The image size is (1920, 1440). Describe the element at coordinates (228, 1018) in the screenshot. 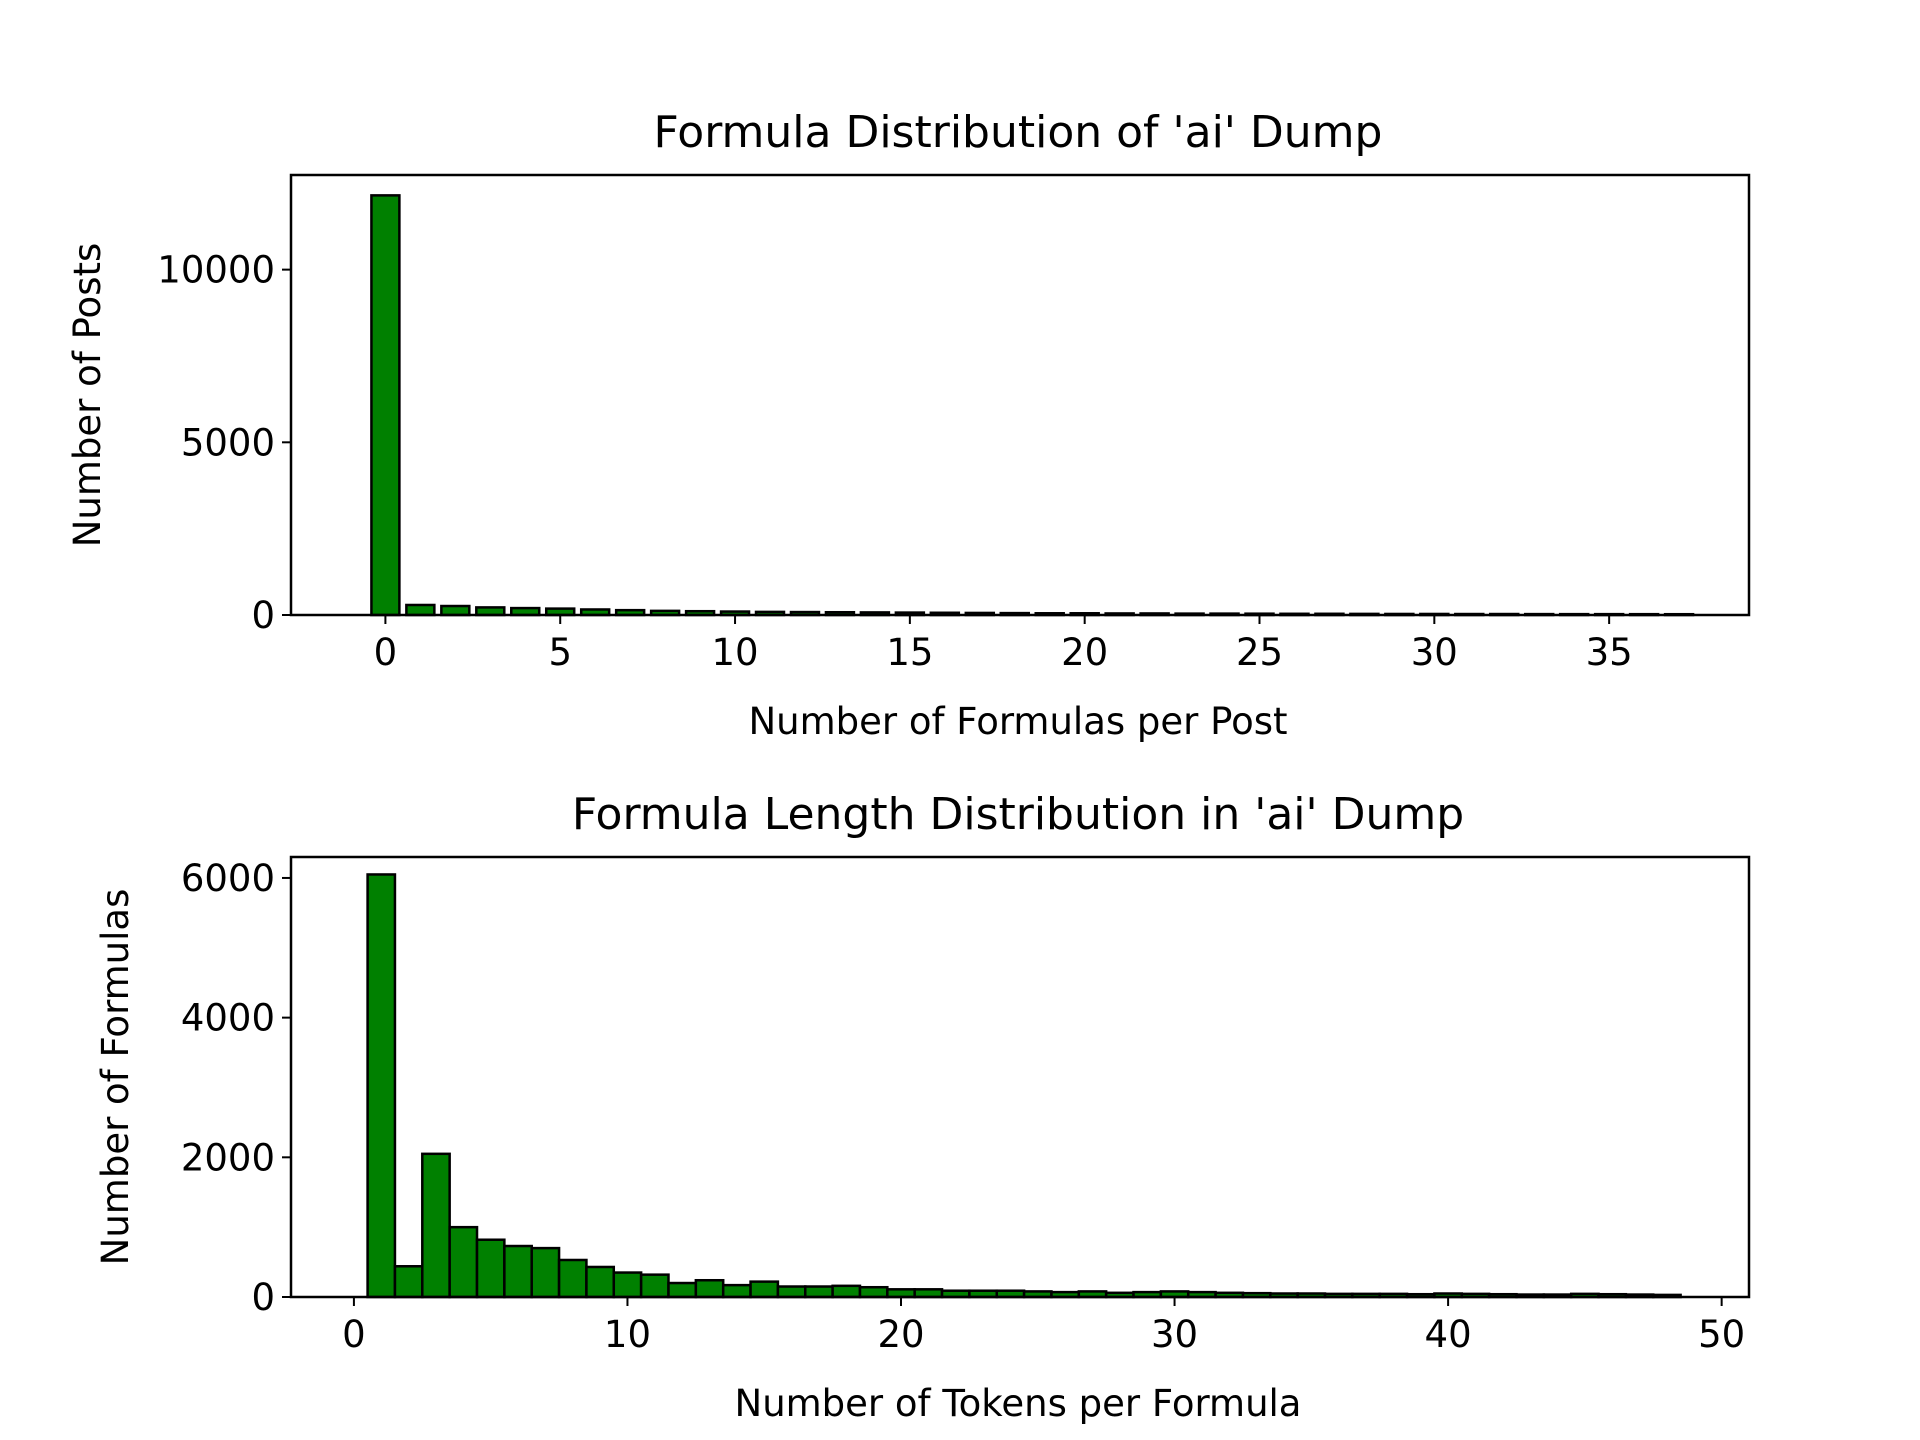

I see `y-tick-label: 4000` at that location.